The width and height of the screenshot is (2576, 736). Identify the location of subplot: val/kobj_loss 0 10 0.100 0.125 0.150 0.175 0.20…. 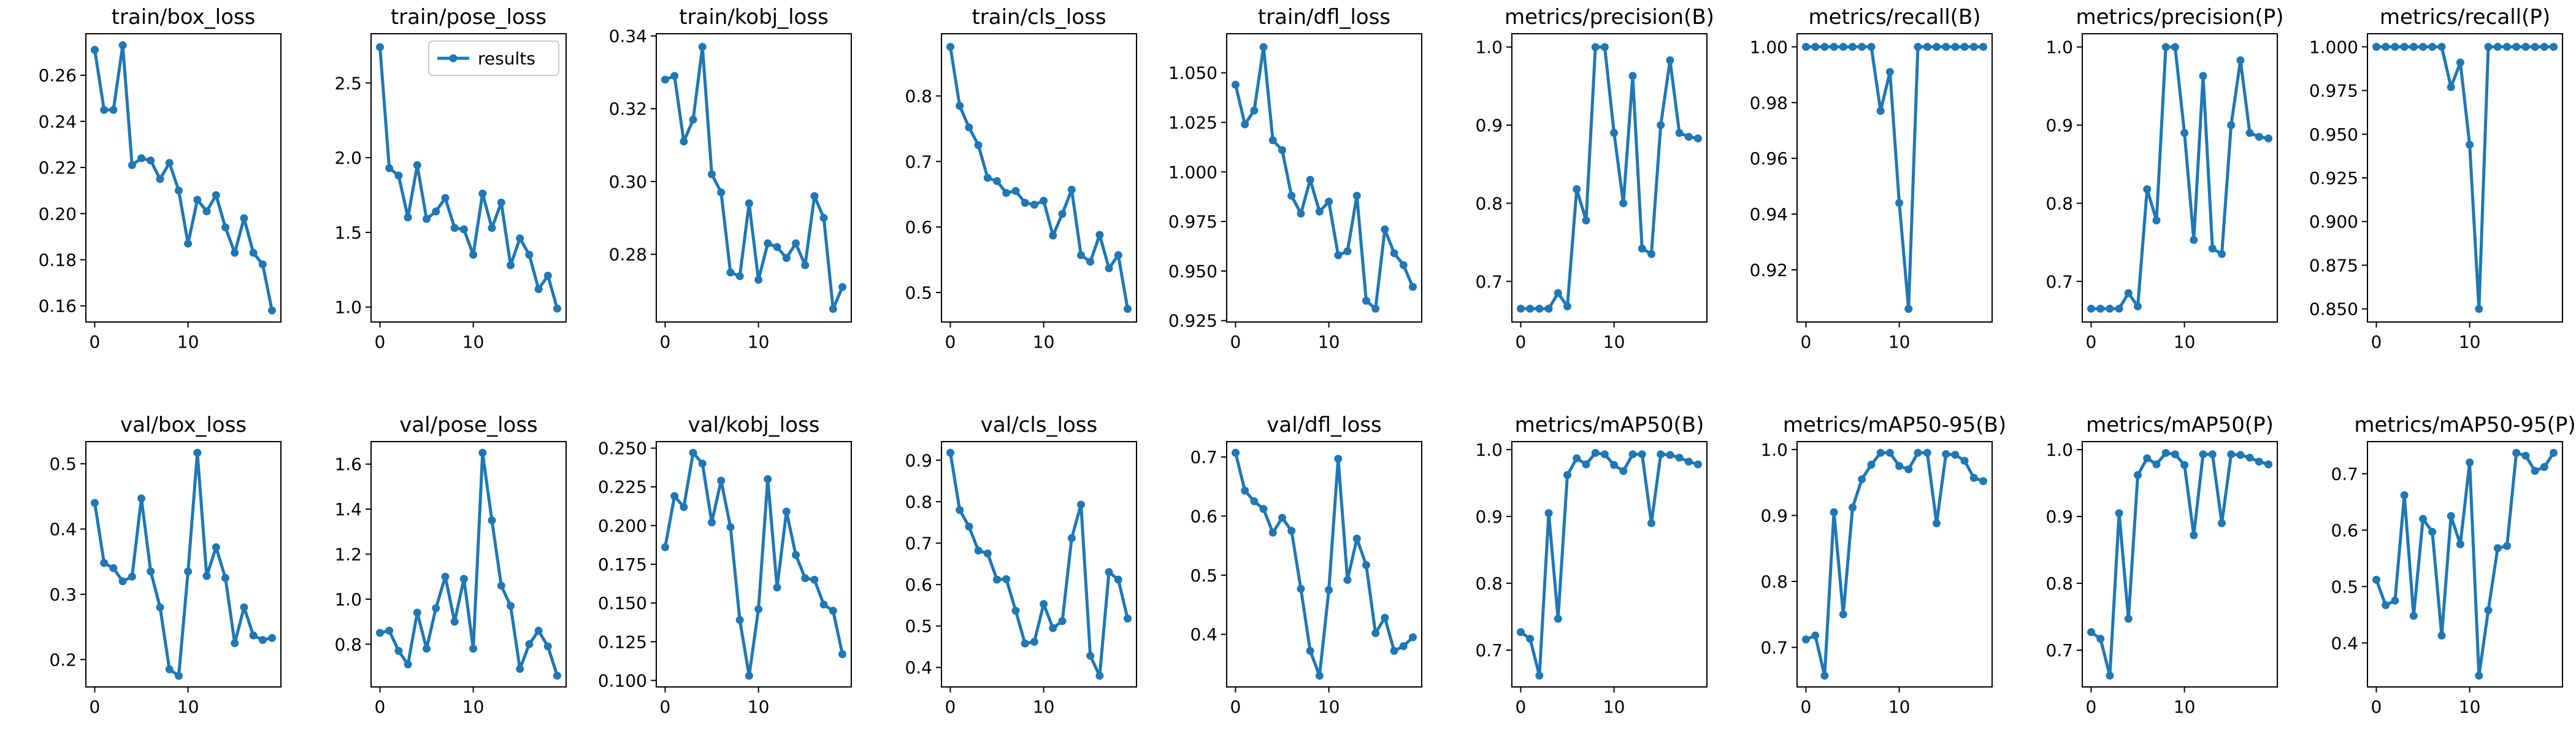
(725, 565).